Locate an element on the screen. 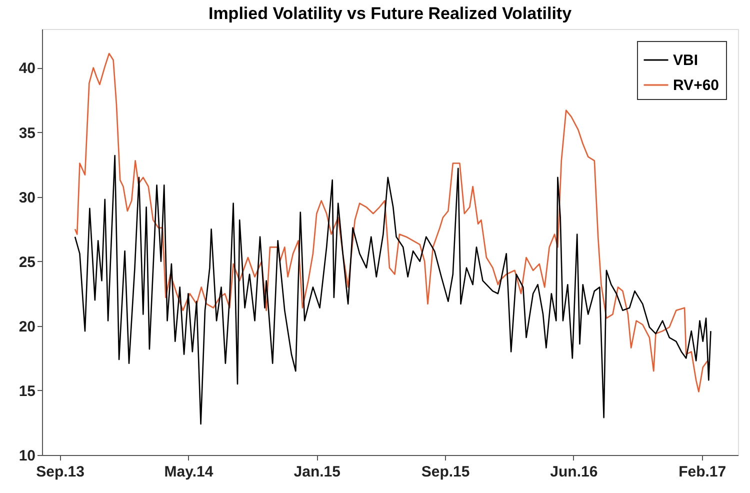  x-tick-label: Jun.16 is located at coordinates (574, 472).